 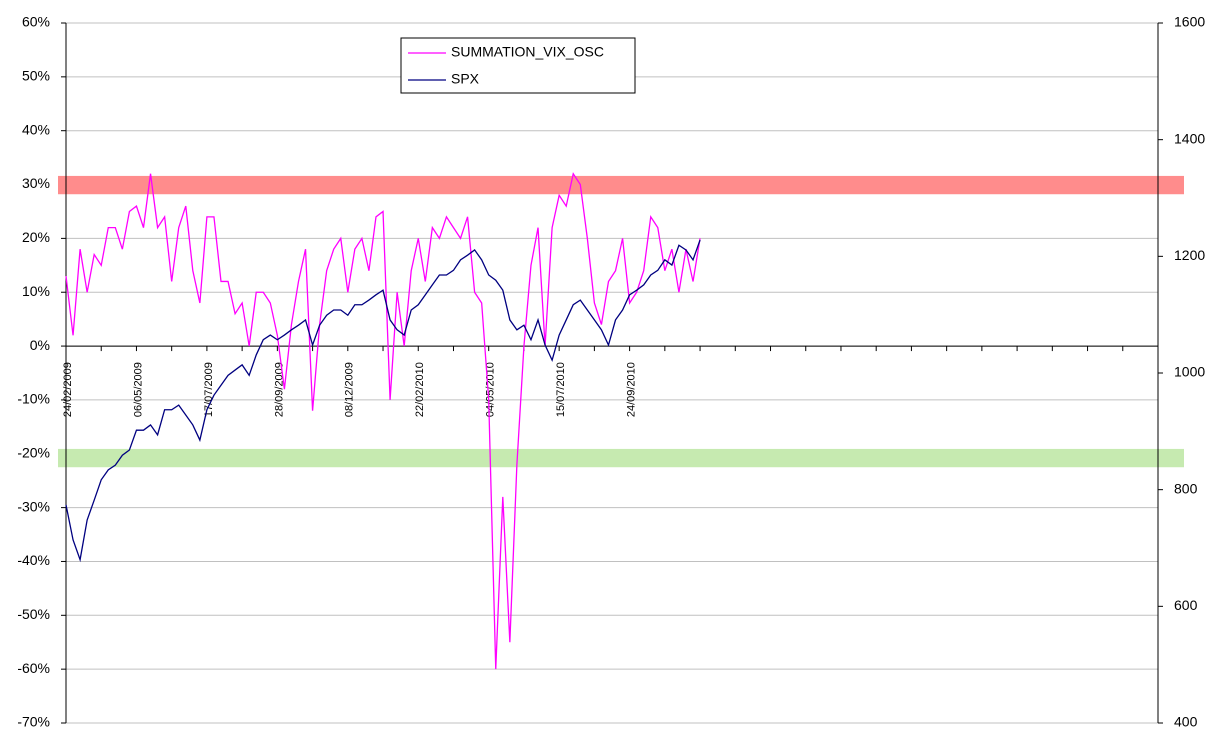 What do you see at coordinates (1186, 488) in the screenshot?
I see `y2-tick-label: 800` at bounding box center [1186, 488].